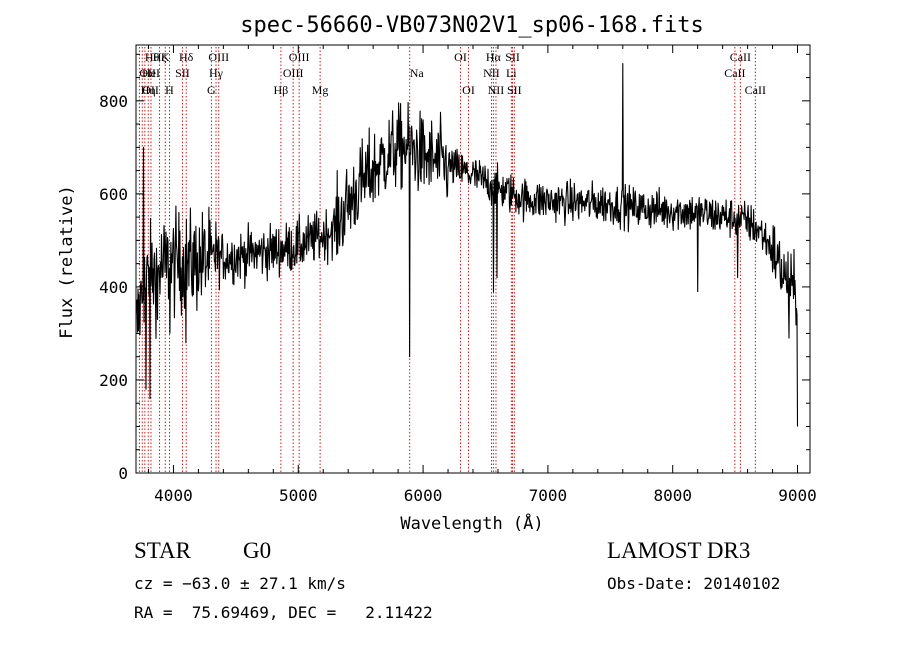  Describe the element at coordinates (152, 57) in the screenshot. I see `spectral-line-label-2: Hθ` at that location.